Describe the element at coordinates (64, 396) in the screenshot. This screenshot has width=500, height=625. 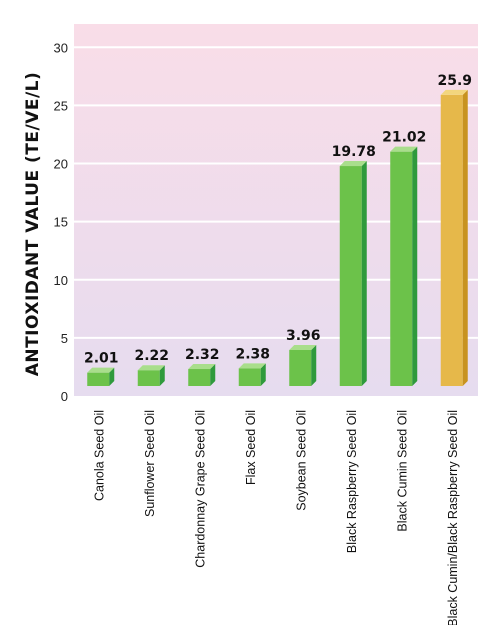
I see `y-tick-label: 0` at that location.